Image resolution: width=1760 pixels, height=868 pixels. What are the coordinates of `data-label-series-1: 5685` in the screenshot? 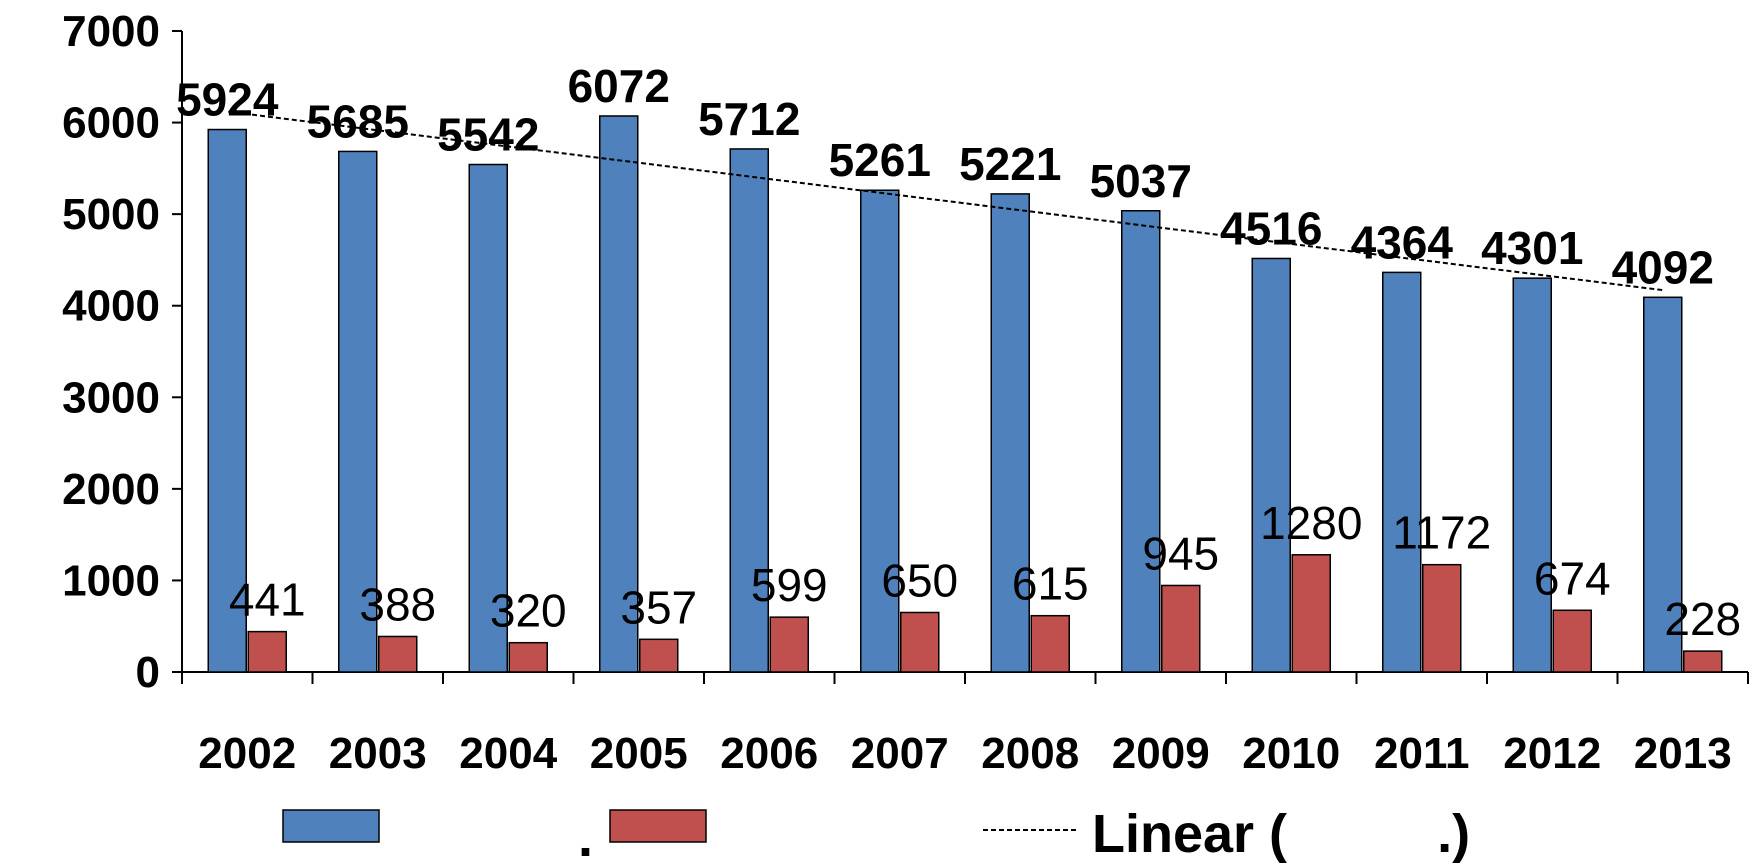 It's located at (358, 121).